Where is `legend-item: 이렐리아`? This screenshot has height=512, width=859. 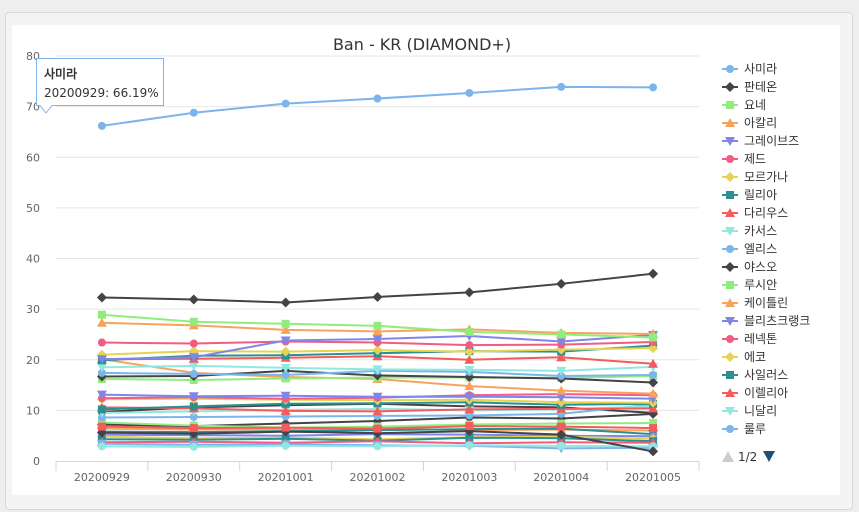
legend-item: 이렐리아 is located at coordinates (755, 393).